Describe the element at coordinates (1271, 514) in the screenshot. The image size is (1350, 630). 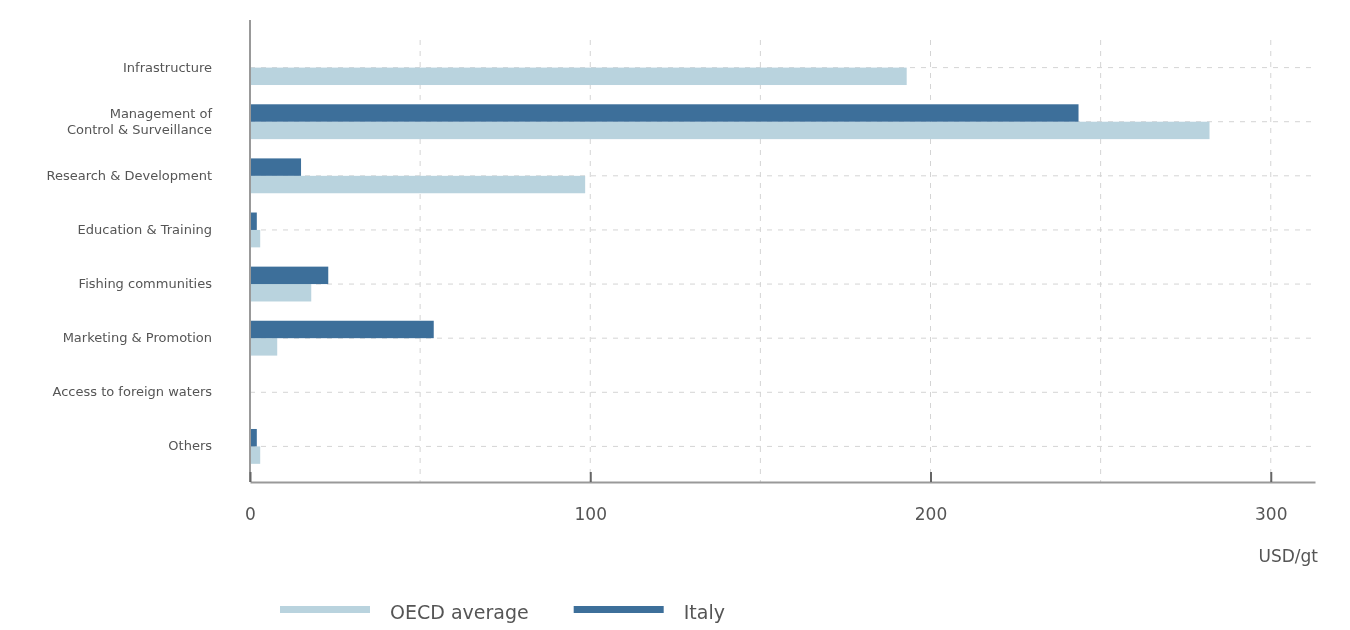
I see `x-tick-label: 300` at that location.